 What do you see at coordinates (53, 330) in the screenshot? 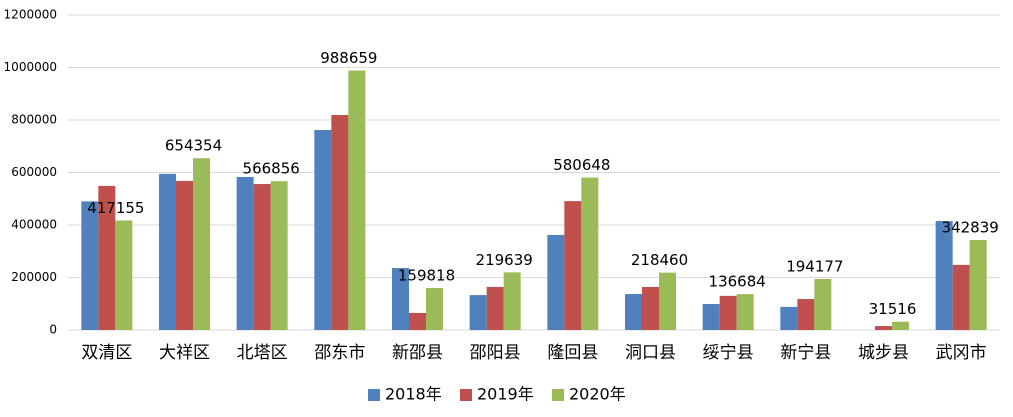
I see `y-tick-label: 0` at bounding box center [53, 330].